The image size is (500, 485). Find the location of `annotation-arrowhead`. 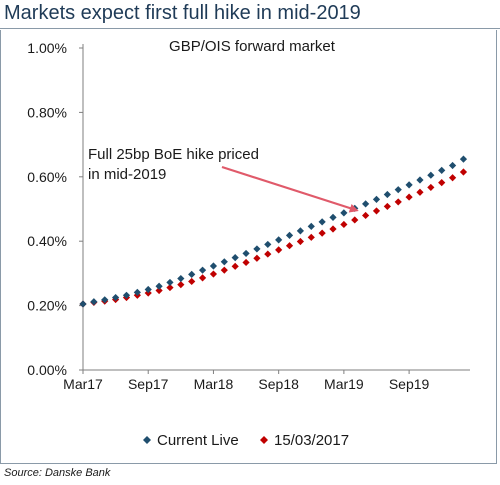

annotation-arrowhead is located at coordinates (353, 208).